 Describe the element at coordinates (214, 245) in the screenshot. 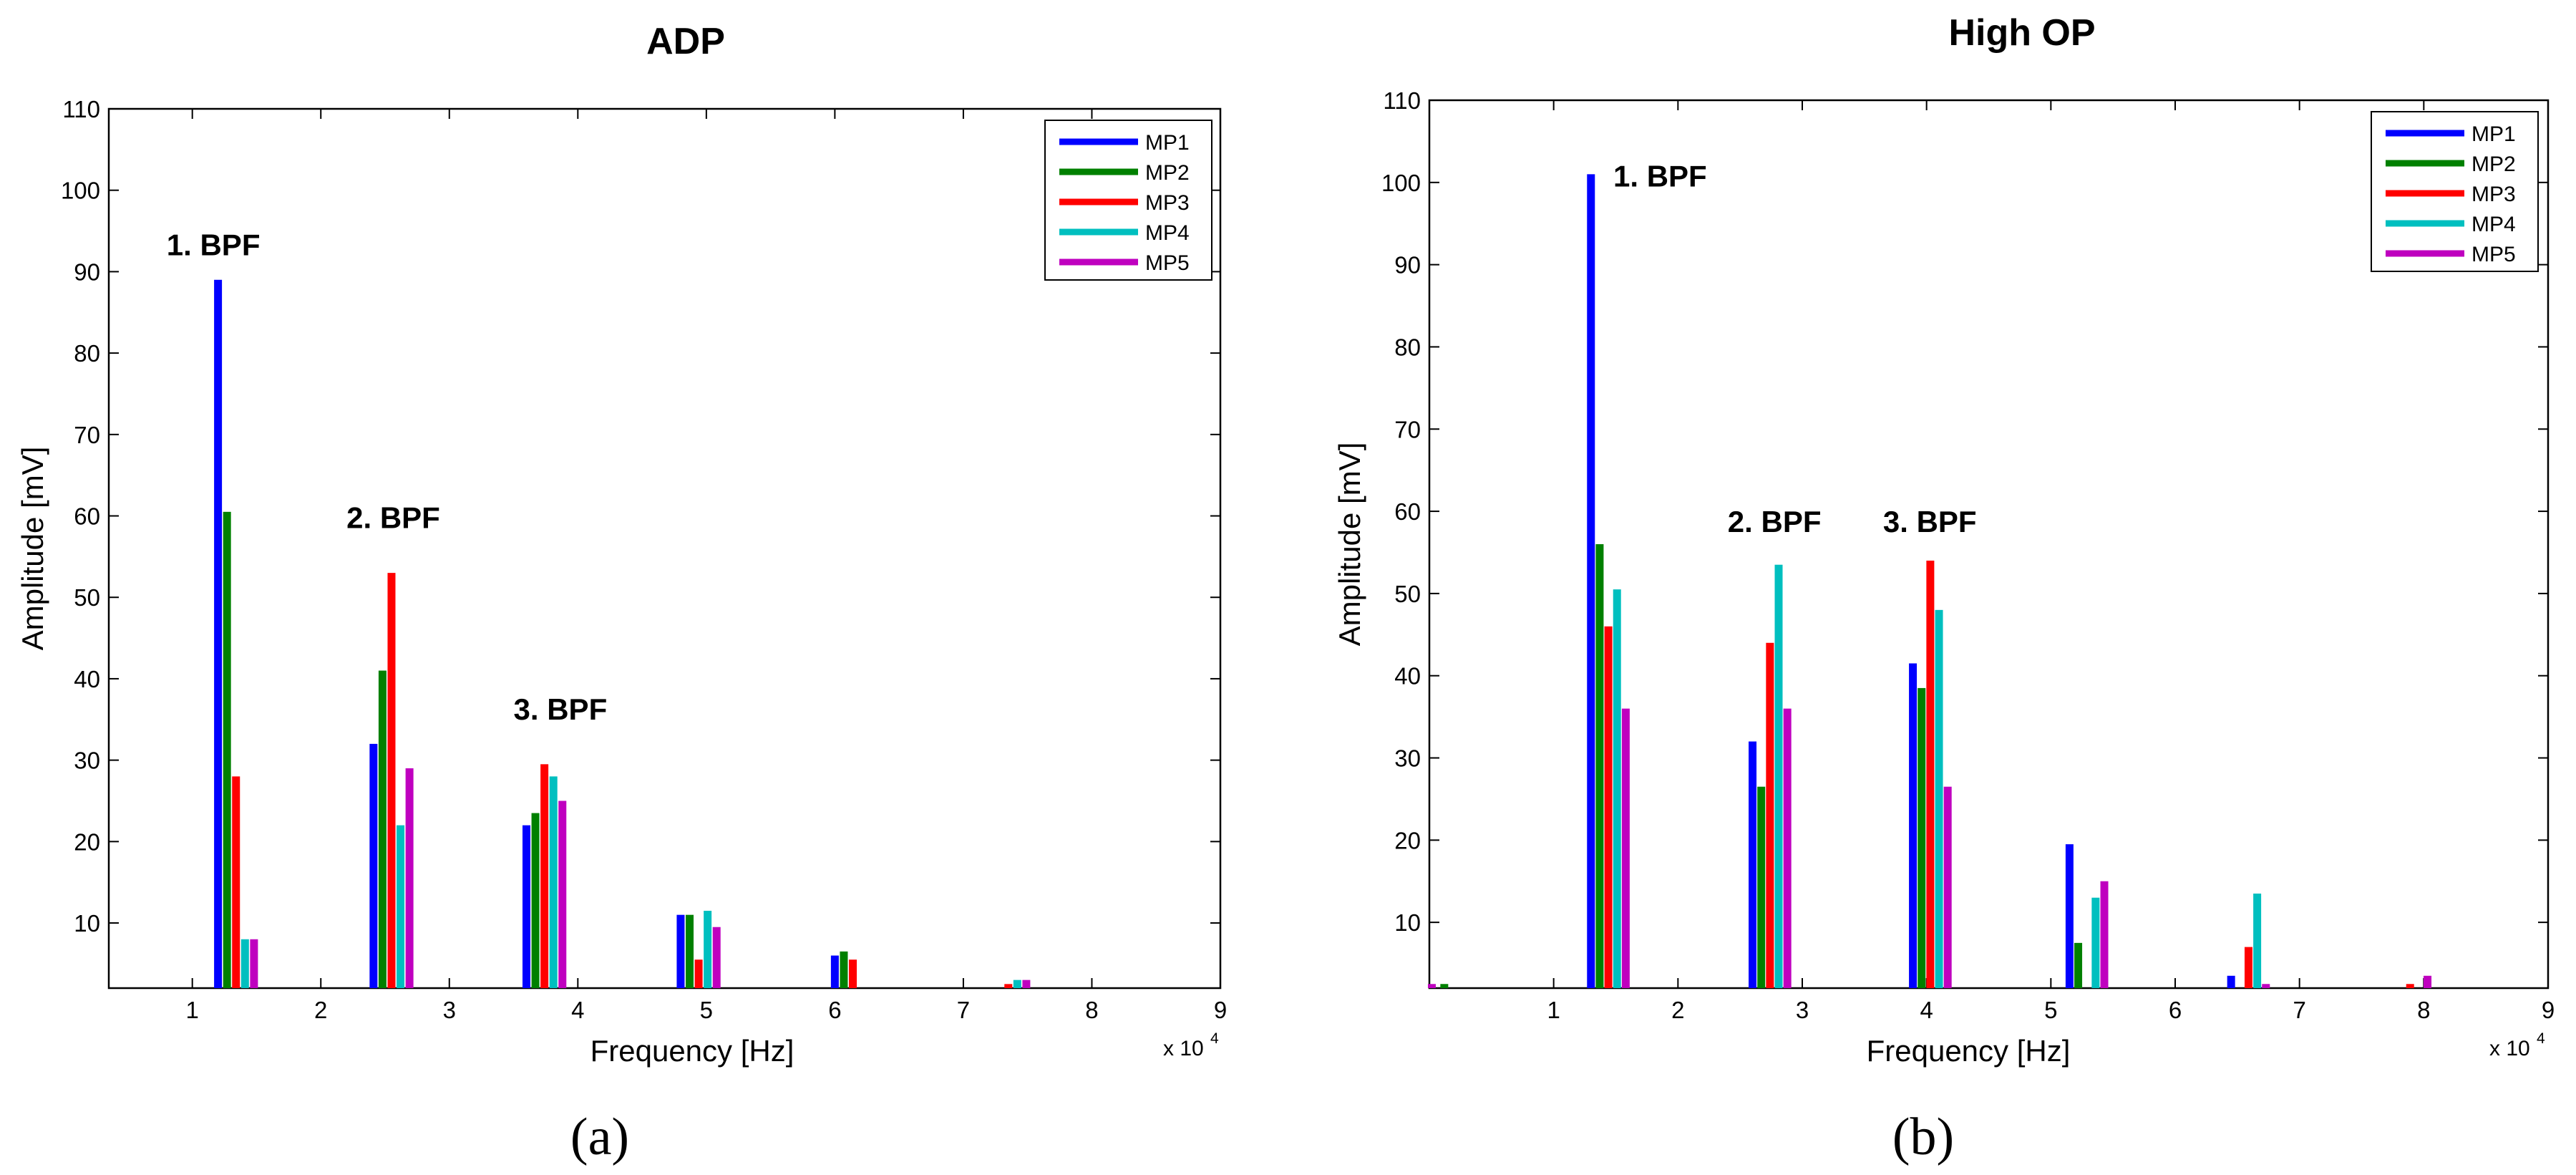

I see `annotation-bpf: 1. BPF` at that location.